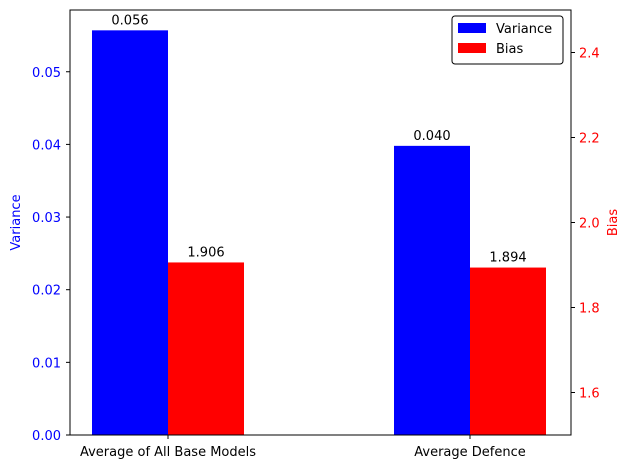 The height and width of the screenshot is (469, 630). What do you see at coordinates (469, 452) in the screenshot?
I see `x-tick-label-1: Average Defence` at bounding box center [469, 452].